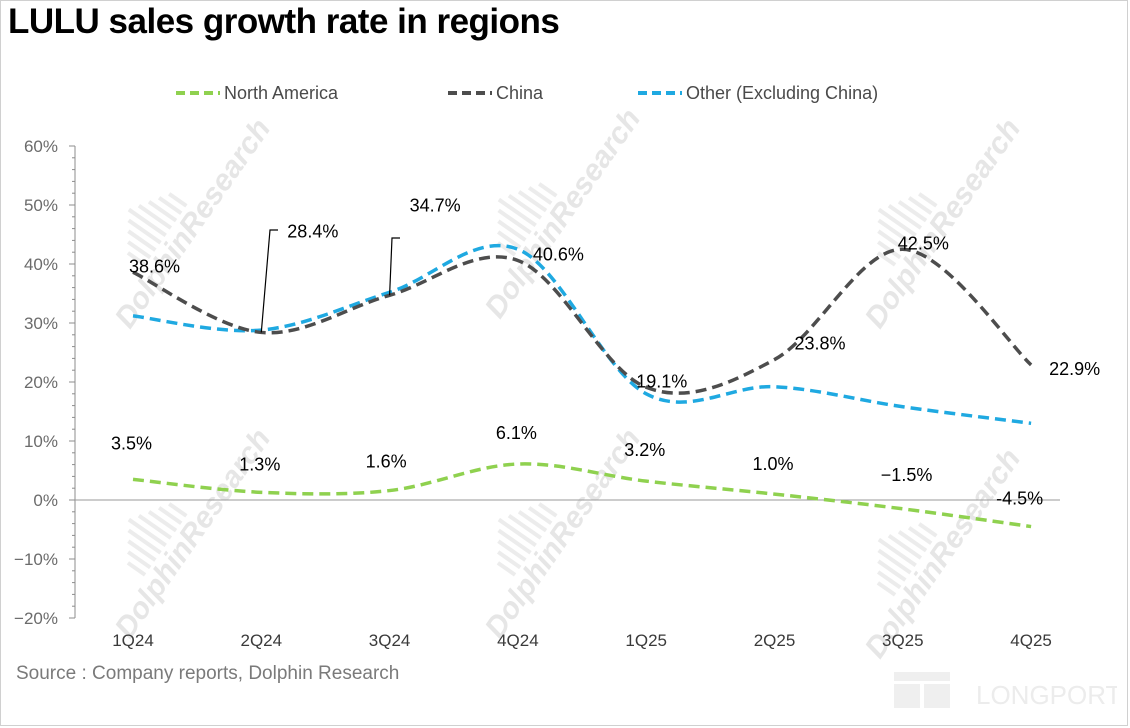  I want to click on watermark-5: DolphinResearch, so click(943, 553).